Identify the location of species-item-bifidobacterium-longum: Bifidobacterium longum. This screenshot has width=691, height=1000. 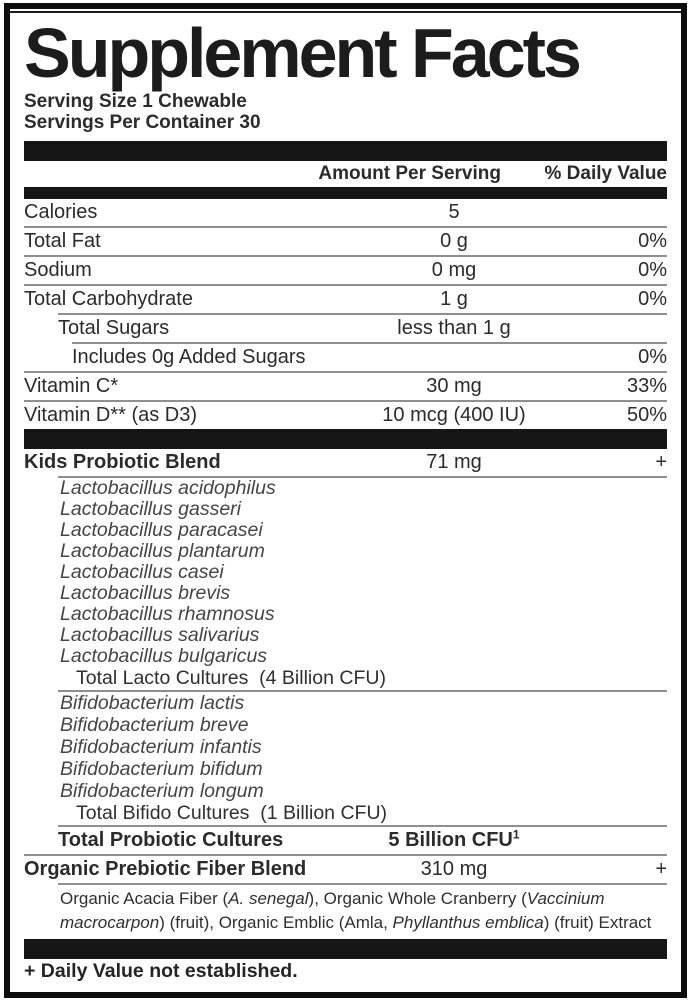
(162, 791).